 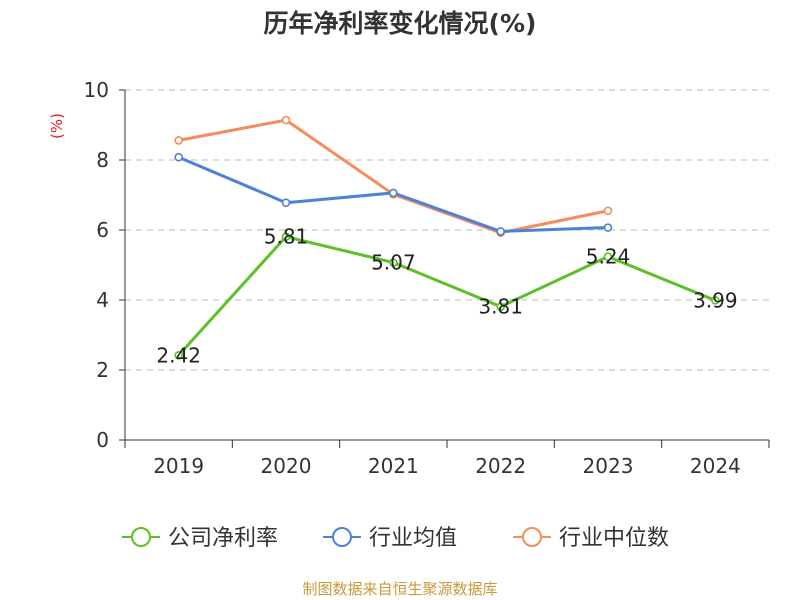 I want to click on legend: 公司净利率 行业均值 行业中位数, so click(x=395, y=538).